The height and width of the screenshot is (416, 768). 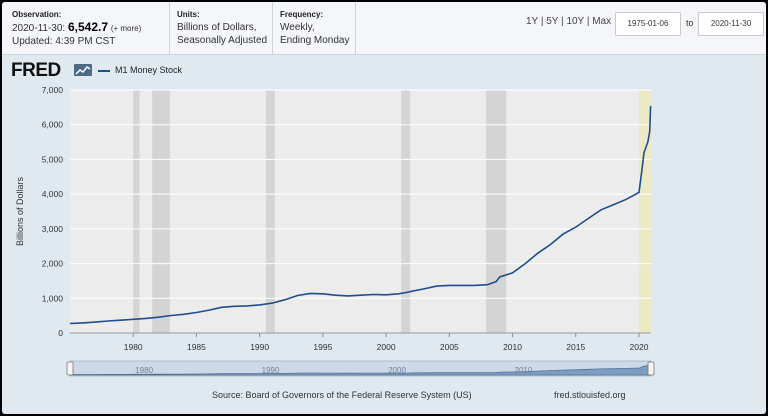 I want to click on legend-label: M1 Money Stock, so click(x=149, y=70).